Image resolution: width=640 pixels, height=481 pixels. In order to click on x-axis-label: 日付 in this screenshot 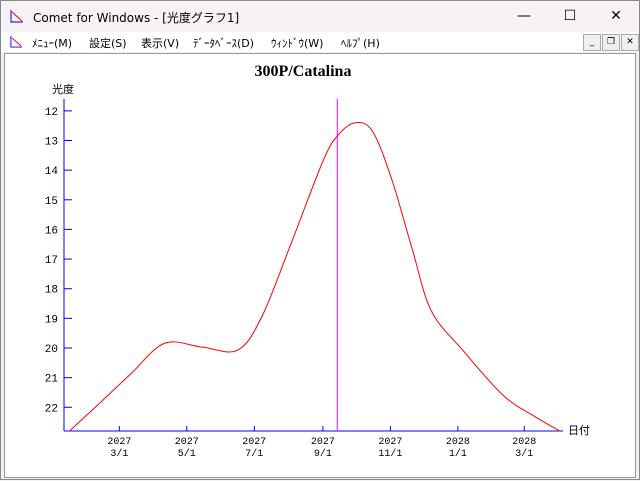, I will do `click(579, 430)`.